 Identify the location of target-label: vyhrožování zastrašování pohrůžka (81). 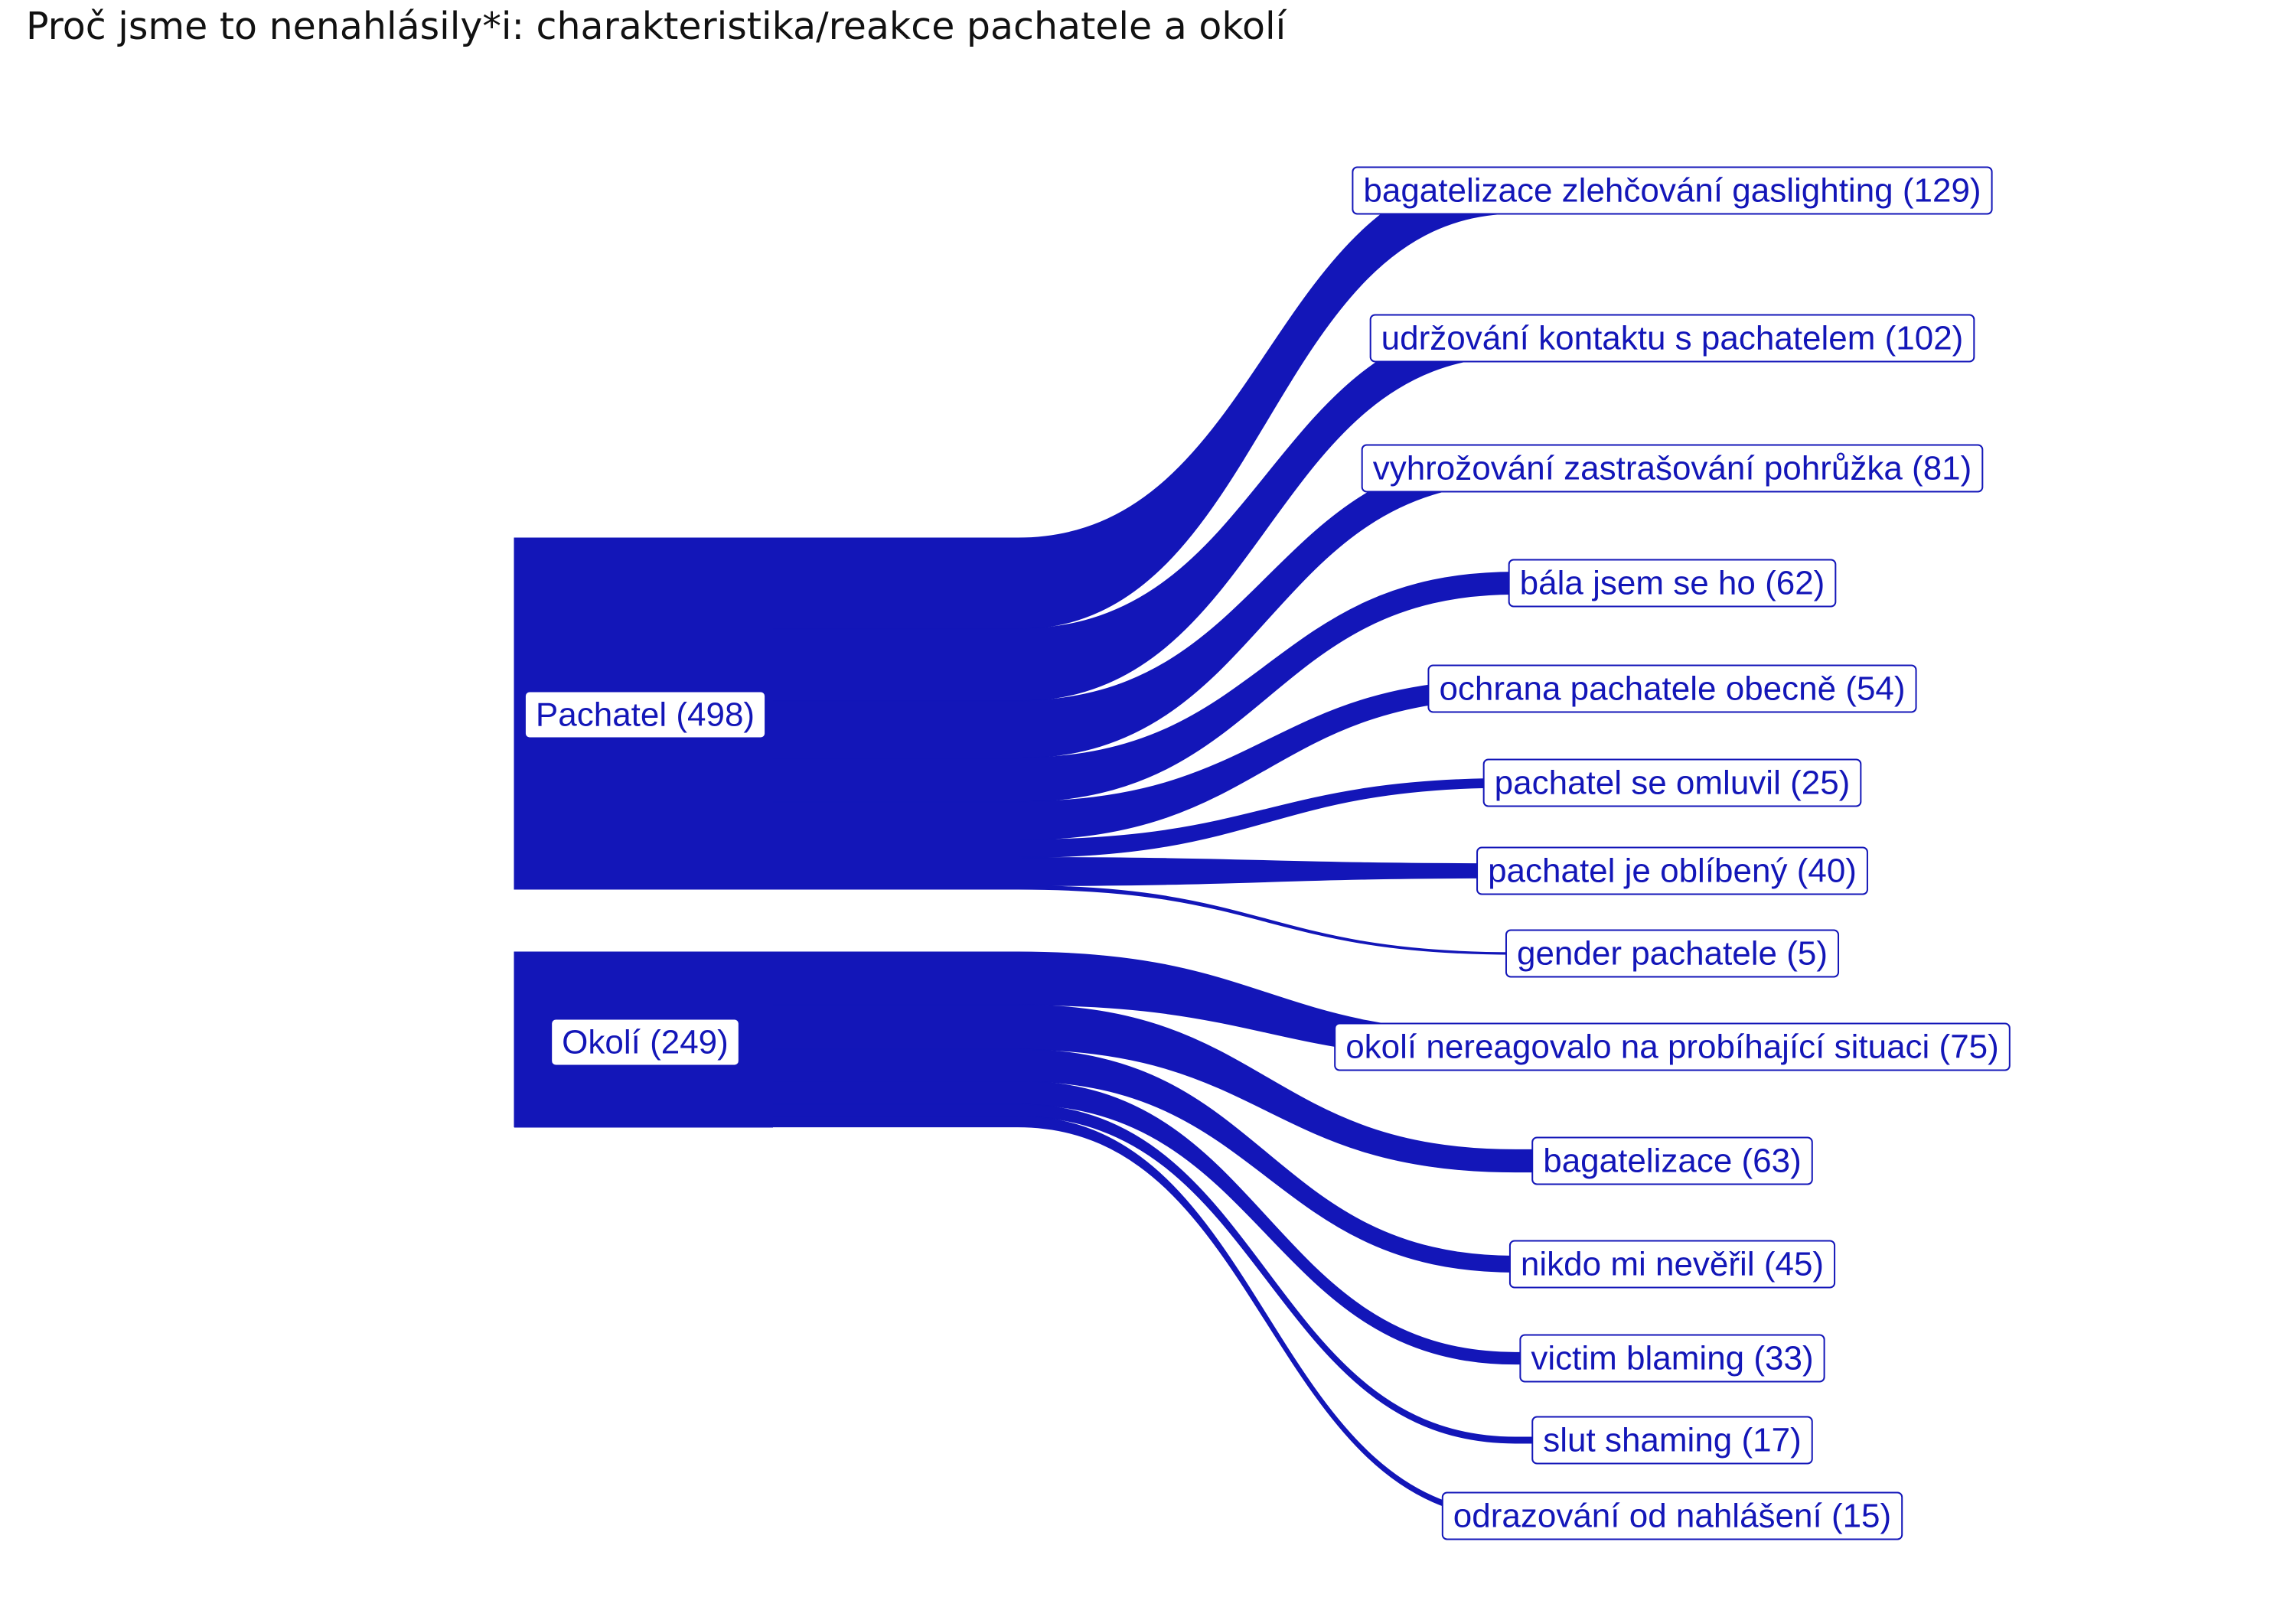
(1672, 469).